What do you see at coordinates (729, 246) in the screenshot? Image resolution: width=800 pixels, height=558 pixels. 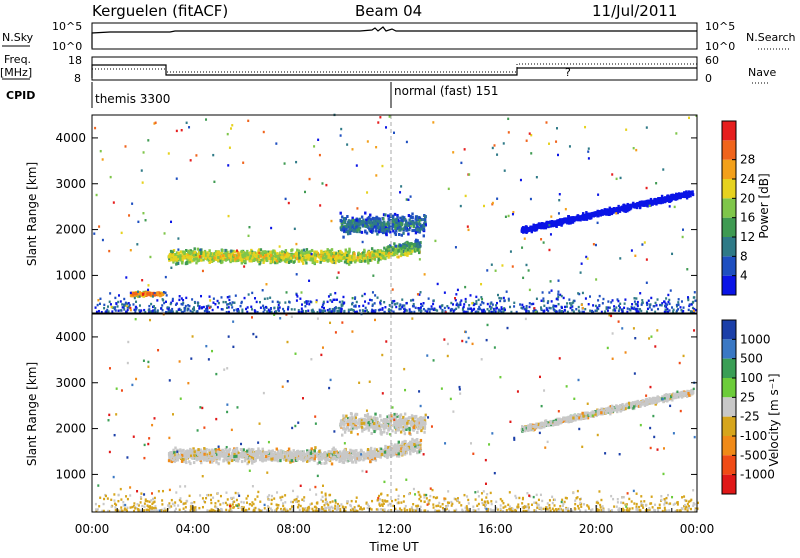 I see `colorbar-swatch` at bounding box center [729, 246].